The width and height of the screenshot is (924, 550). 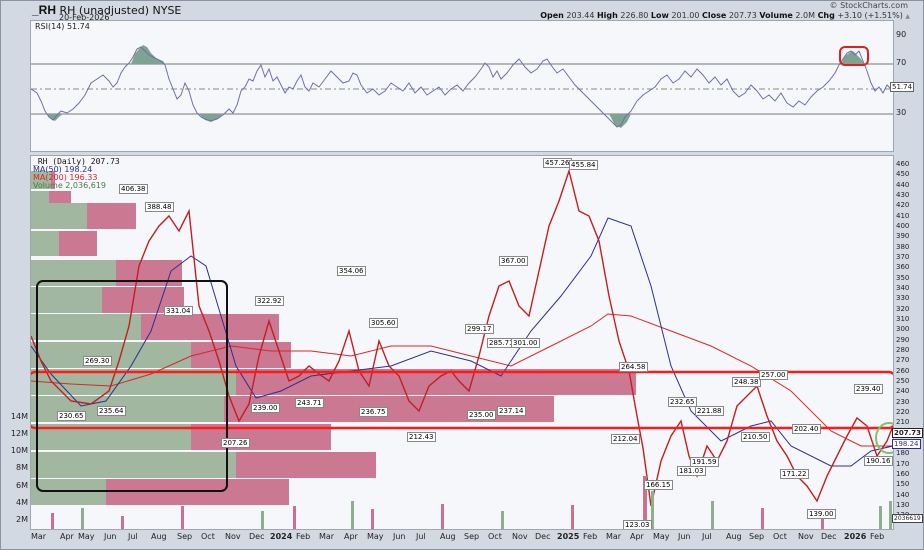 I want to click on volume-bars, so click(x=471, y=502).